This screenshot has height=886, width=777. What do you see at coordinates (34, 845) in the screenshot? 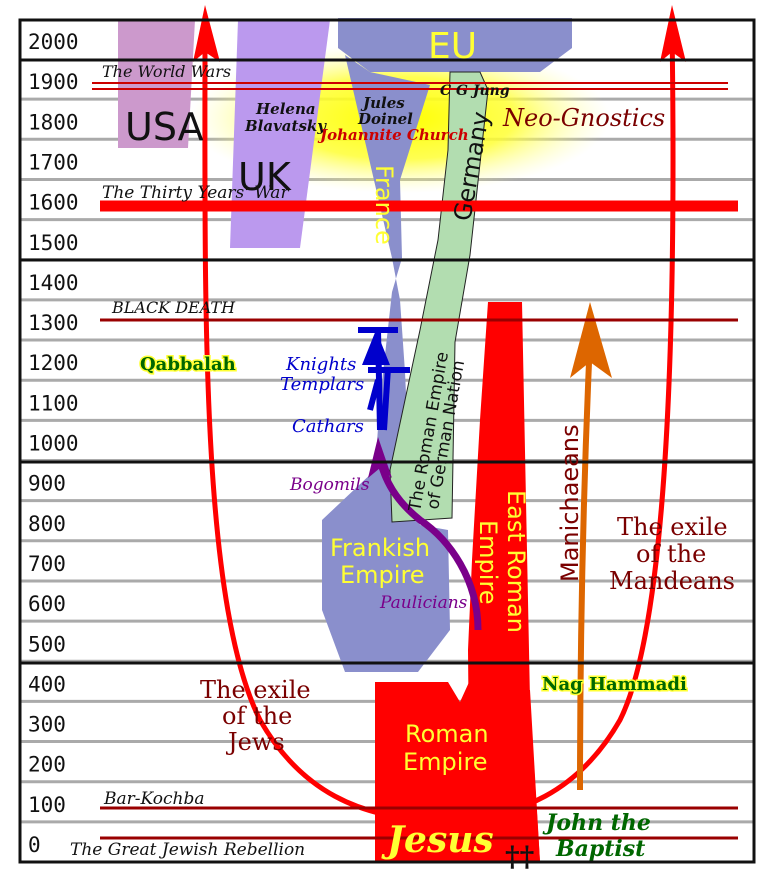
I see `year-label-0: 0` at bounding box center [34, 845].